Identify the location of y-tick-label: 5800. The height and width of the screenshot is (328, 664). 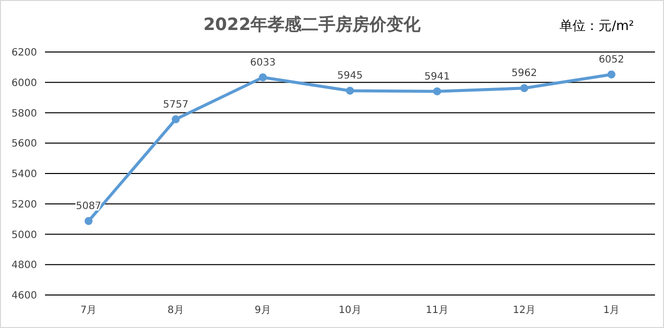
(24, 114).